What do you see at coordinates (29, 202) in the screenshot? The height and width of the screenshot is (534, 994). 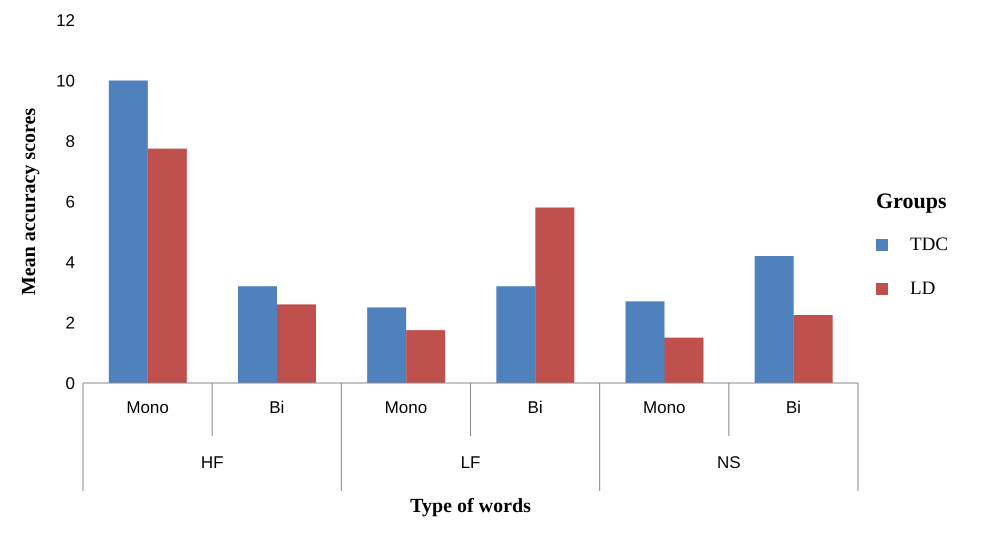 I see `y-axis-title: Mean accuracy scores` at bounding box center [29, 202].